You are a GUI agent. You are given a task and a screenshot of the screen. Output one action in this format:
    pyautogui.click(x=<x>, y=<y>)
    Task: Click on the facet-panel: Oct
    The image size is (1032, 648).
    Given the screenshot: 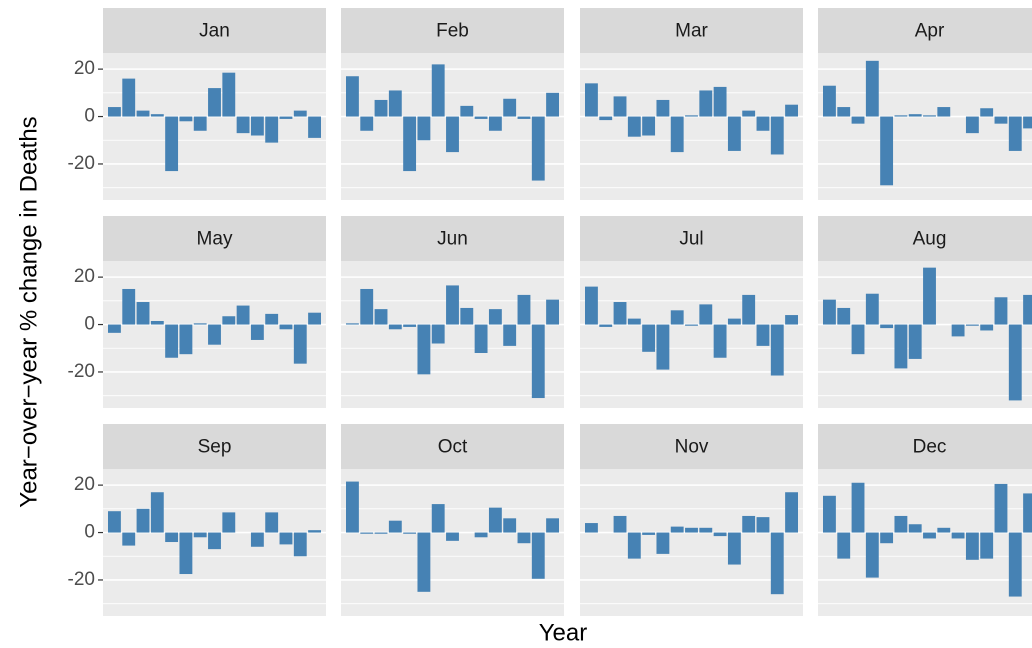 What is the action you would take?
    pyautogui.click(x=452, y=520)
    